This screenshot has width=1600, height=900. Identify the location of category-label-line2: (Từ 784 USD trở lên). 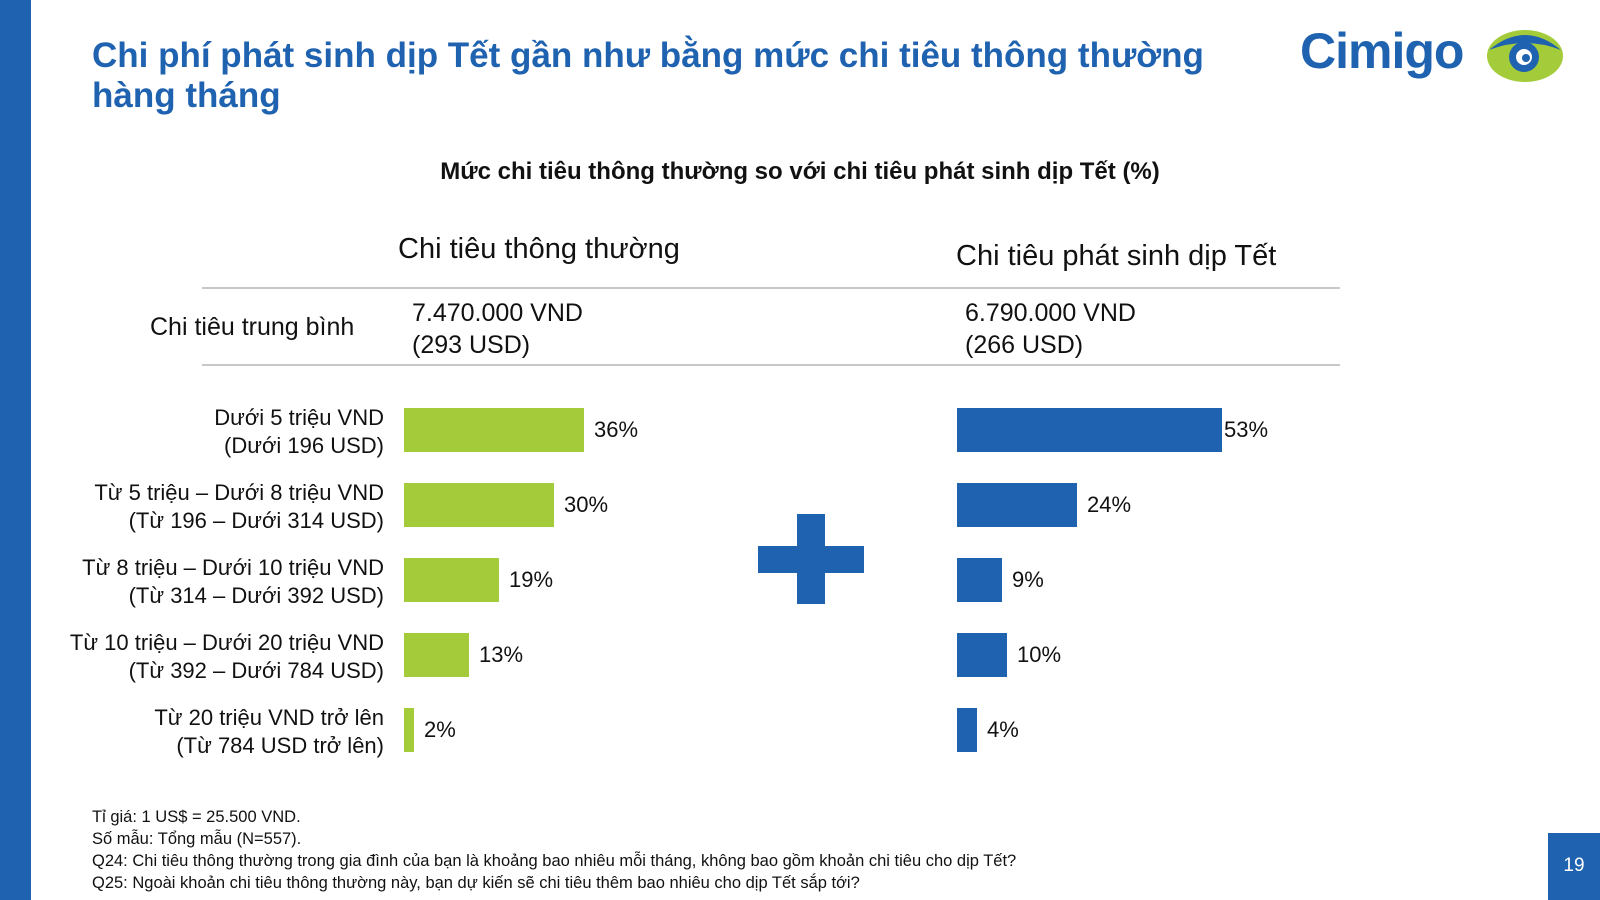
(280, 745).